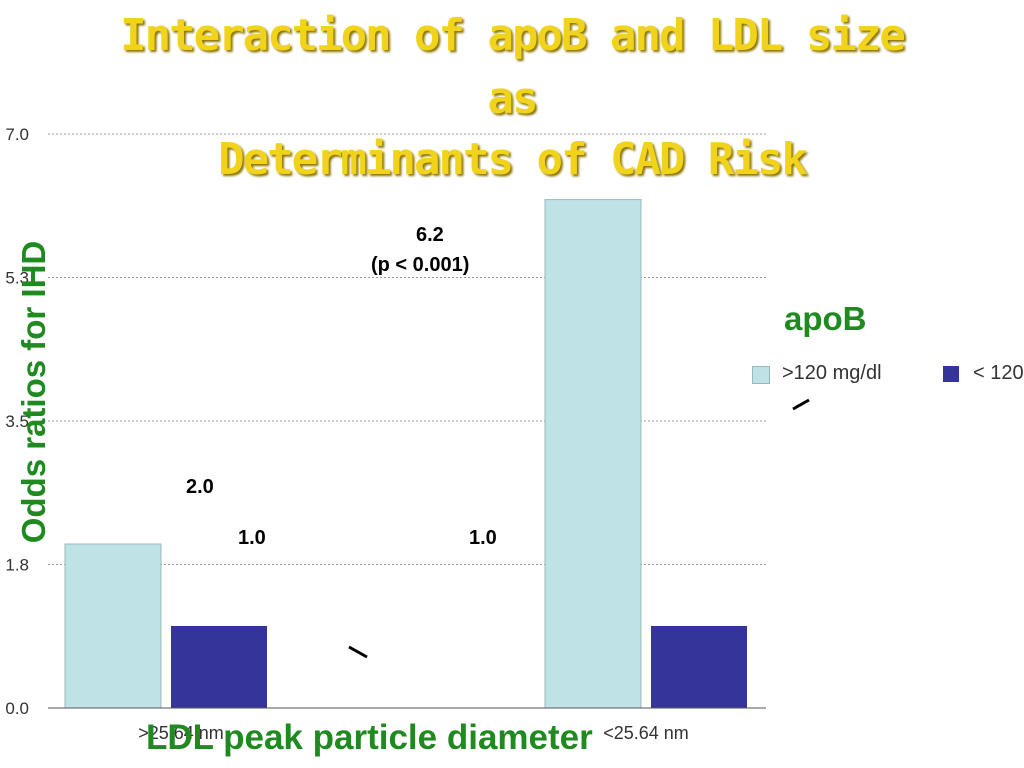 Image resolution: width=1024 pixels, height=768 pixels. What do you see at coordinates (17, 421) in the screenshot?
I see `y-tick-label: 3.5` at bounding box center [17, 421].